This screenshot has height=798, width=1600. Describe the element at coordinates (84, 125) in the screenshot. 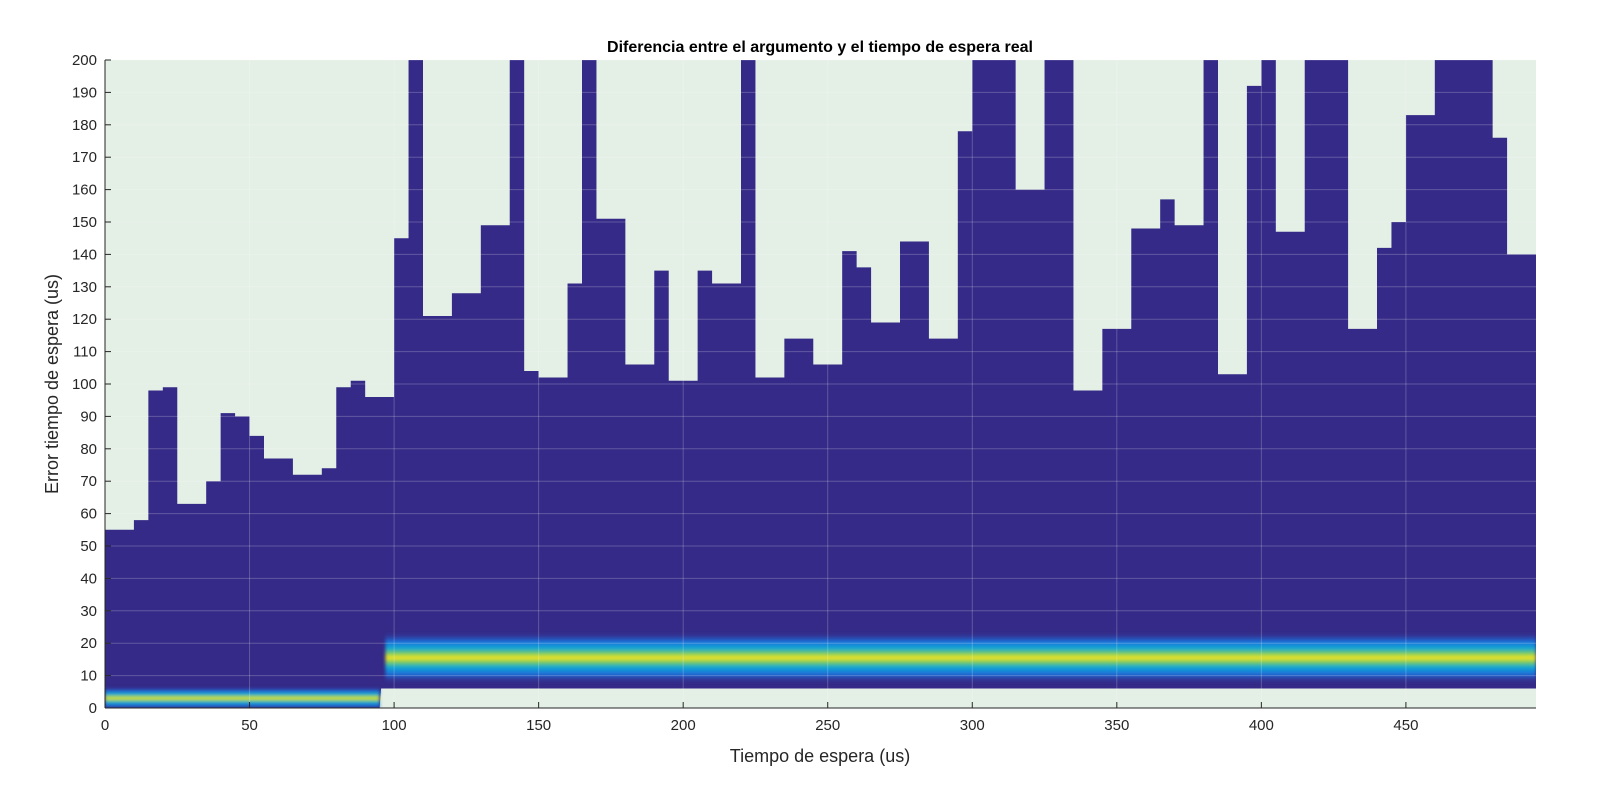

I see `y-tick-label: 180` at that location.